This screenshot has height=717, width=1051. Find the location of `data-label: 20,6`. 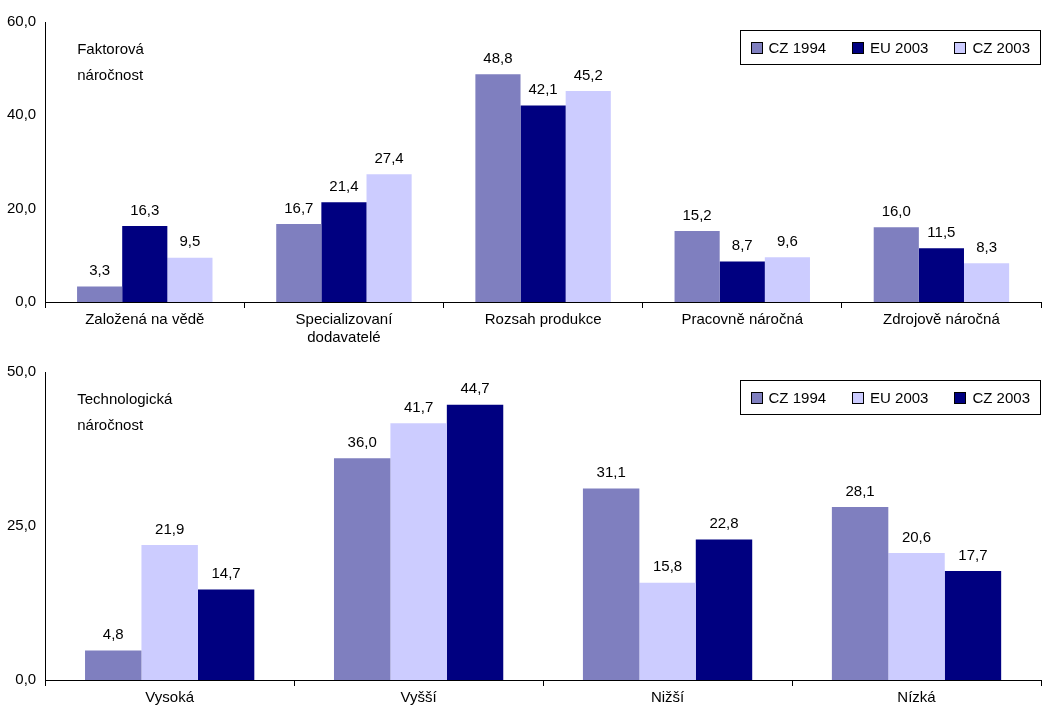

data-label: 20,6 is located at coordinates (916, 536).